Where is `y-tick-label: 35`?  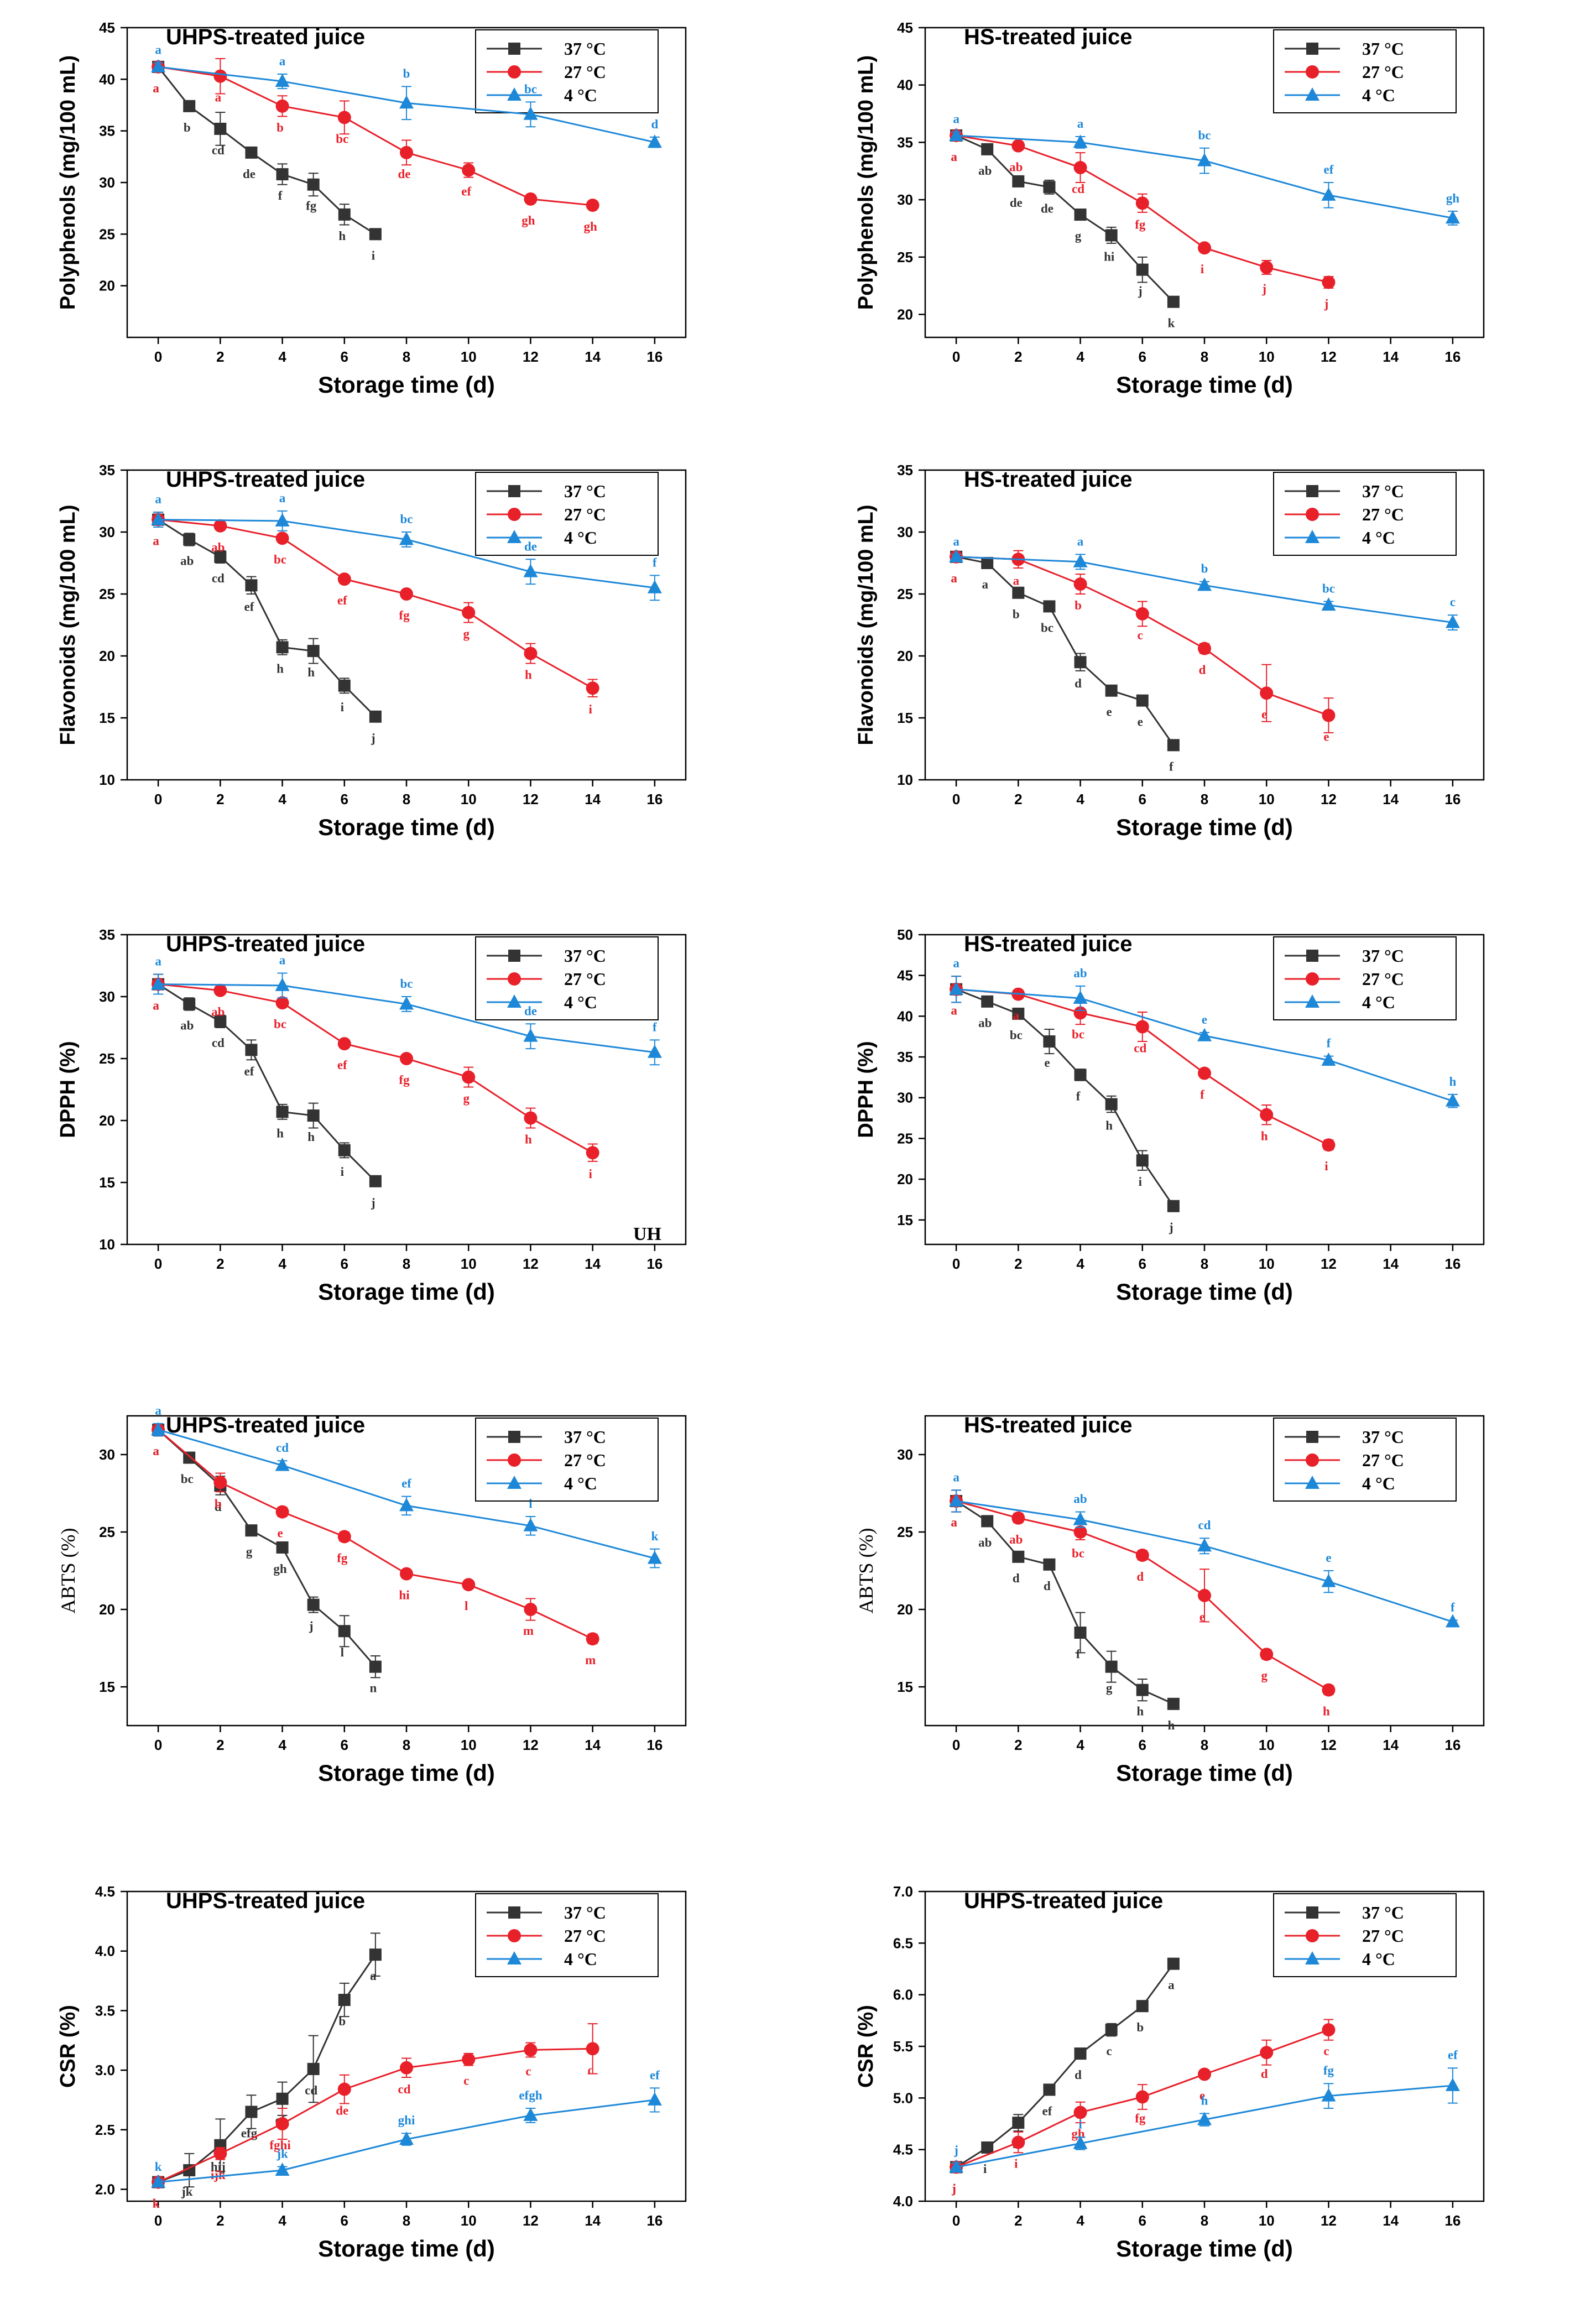
y-tick-label: 35 is located at coordinates (107, 131).